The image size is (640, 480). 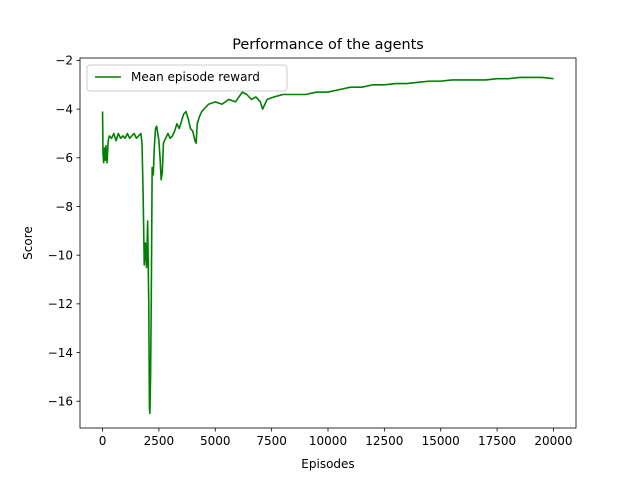 I want to click on x-tick-label: 2500, so click(x=159, y=441).